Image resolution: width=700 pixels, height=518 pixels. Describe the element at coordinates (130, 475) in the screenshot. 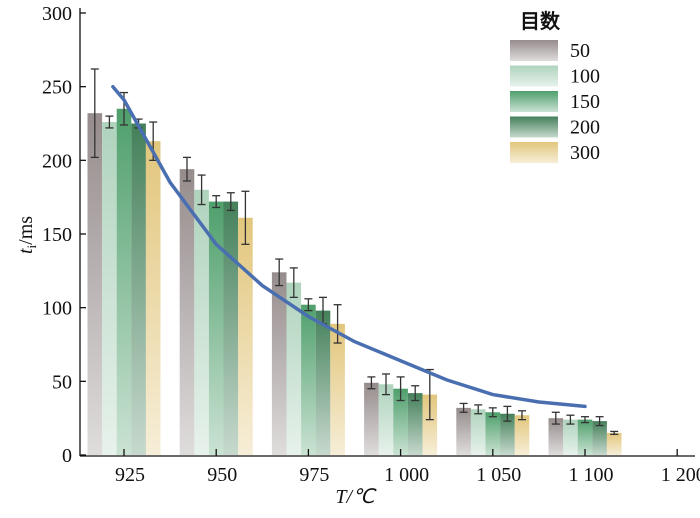

I see `x-tick-label: 925` at that location.